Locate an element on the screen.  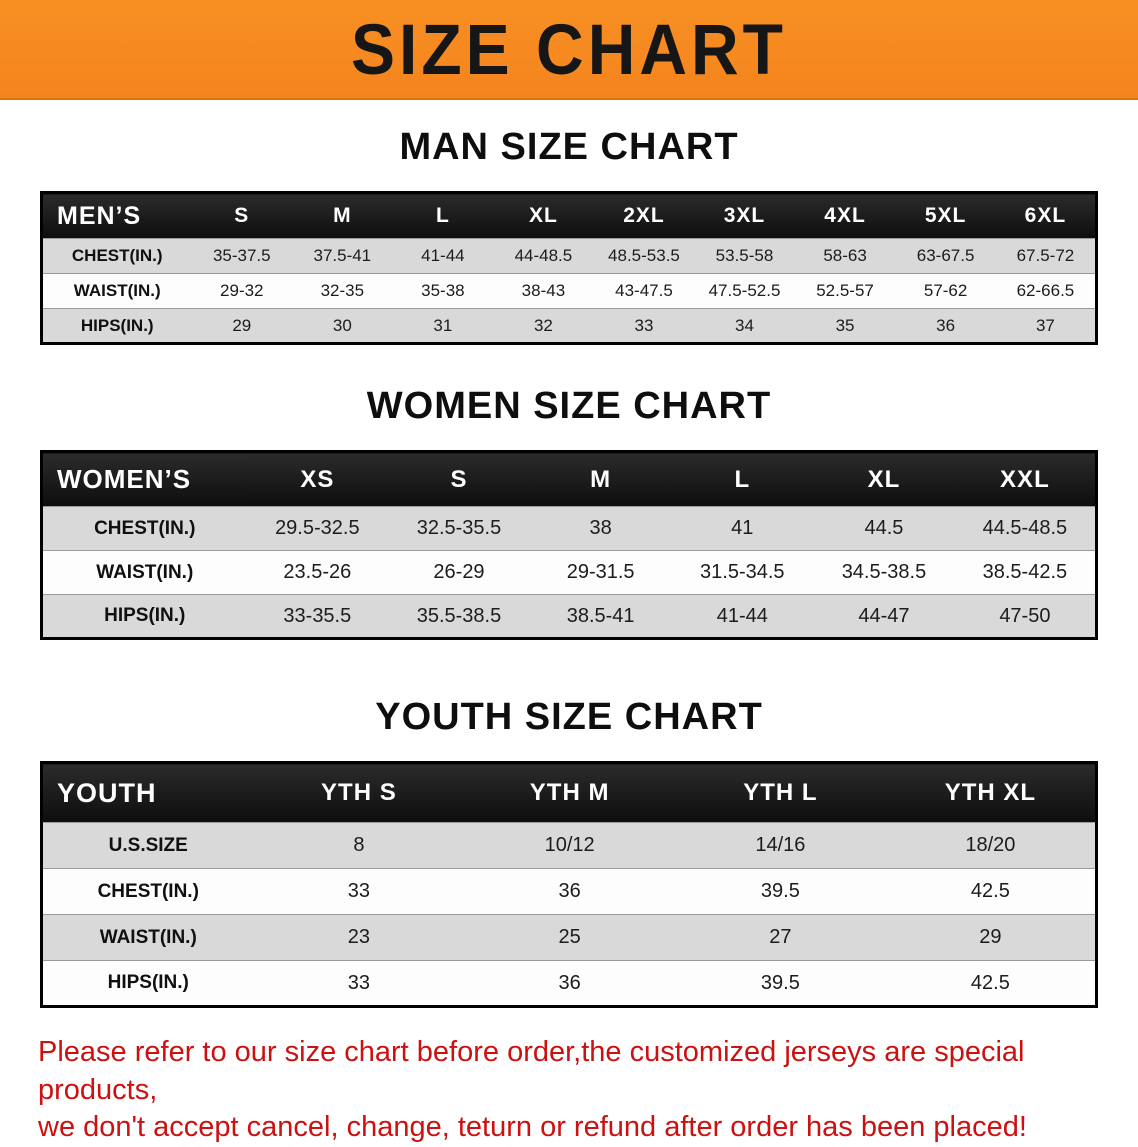
table-cell: 44.5-48.5 is located at coordinates (1025, 528).